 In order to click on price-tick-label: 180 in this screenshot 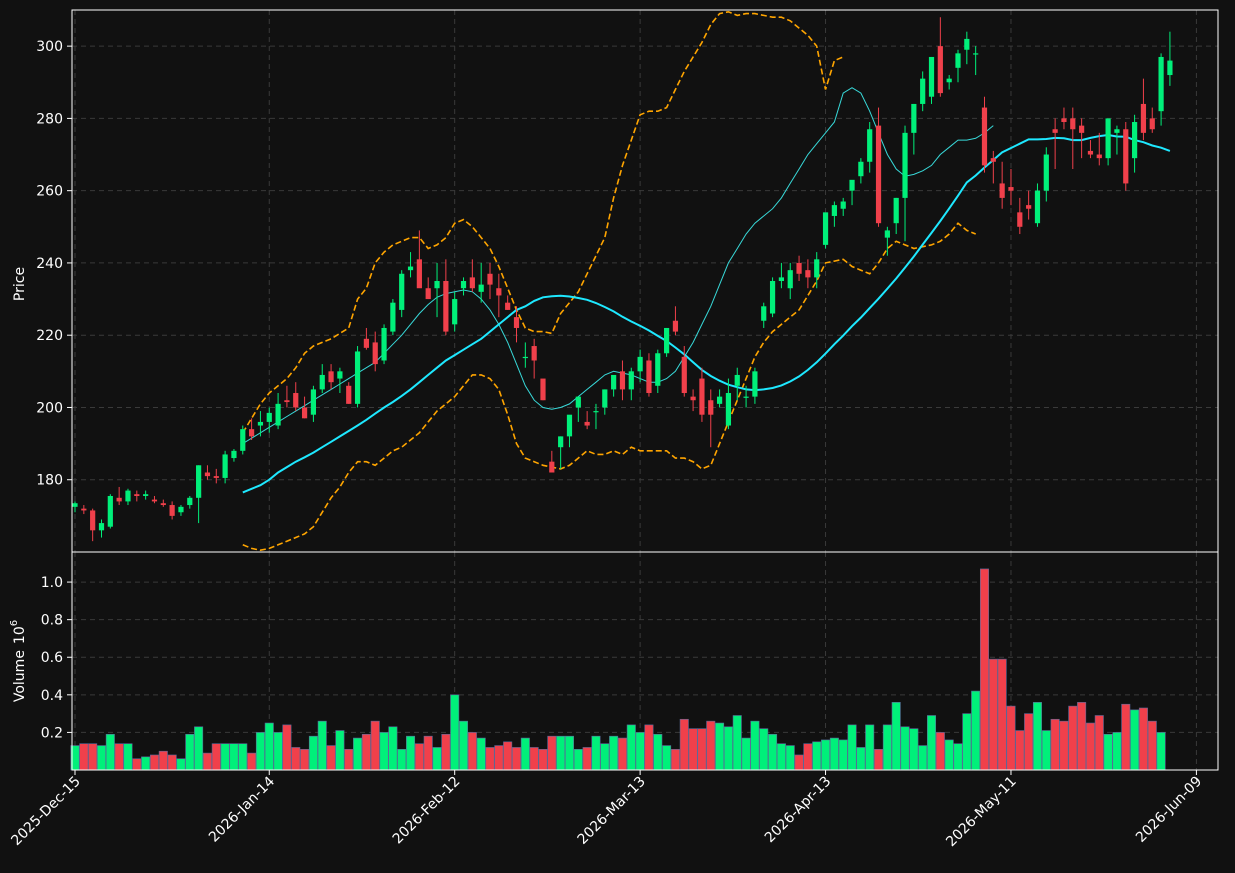, I will do `click(49, 481)`.